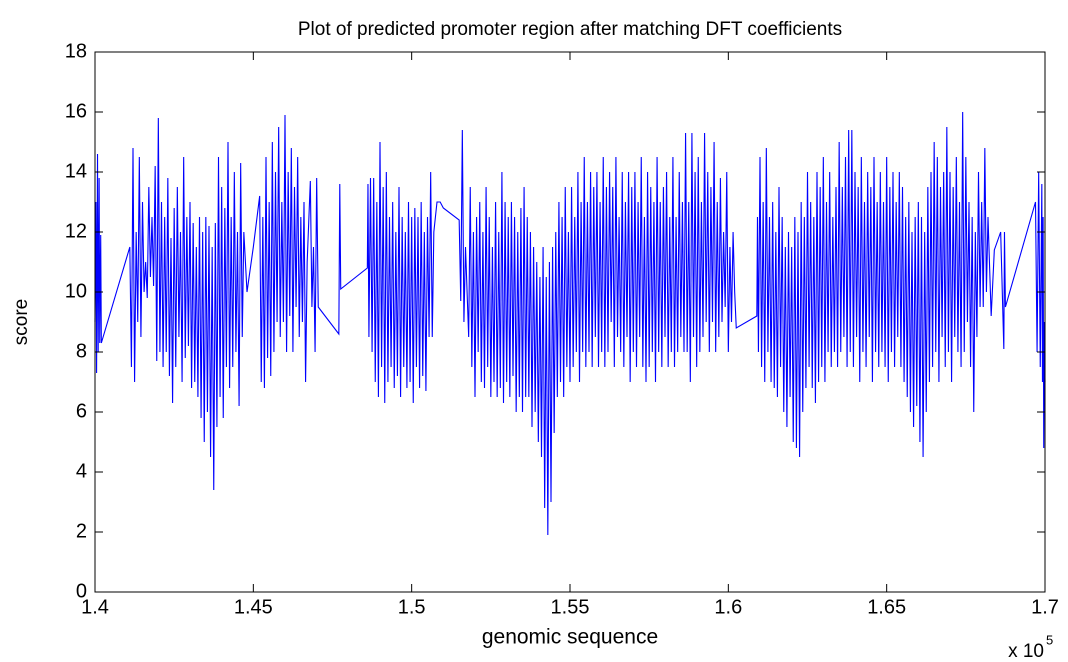 This screenshot has width=1068, height=662. What do you see at coordinates (76, 111) in the screenshot?
I see `y-tick-label: 16` at bounding box center [76, 111].